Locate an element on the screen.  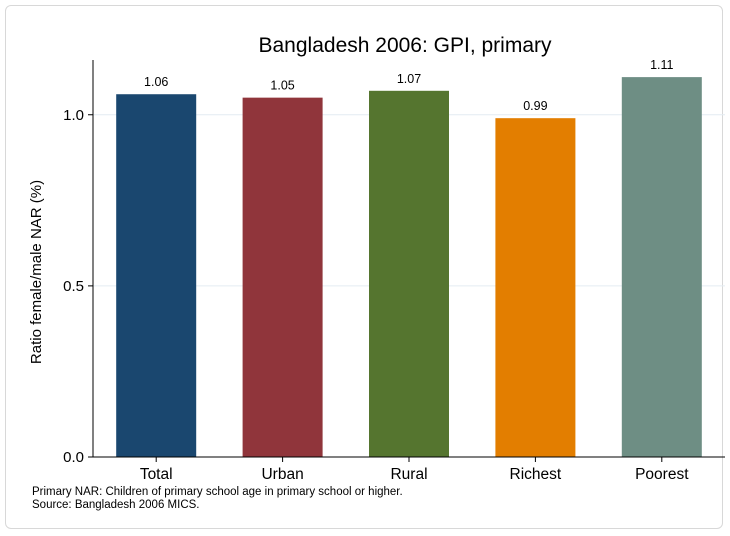
x-tick-label: Richest is located at coordinates (536, 474).